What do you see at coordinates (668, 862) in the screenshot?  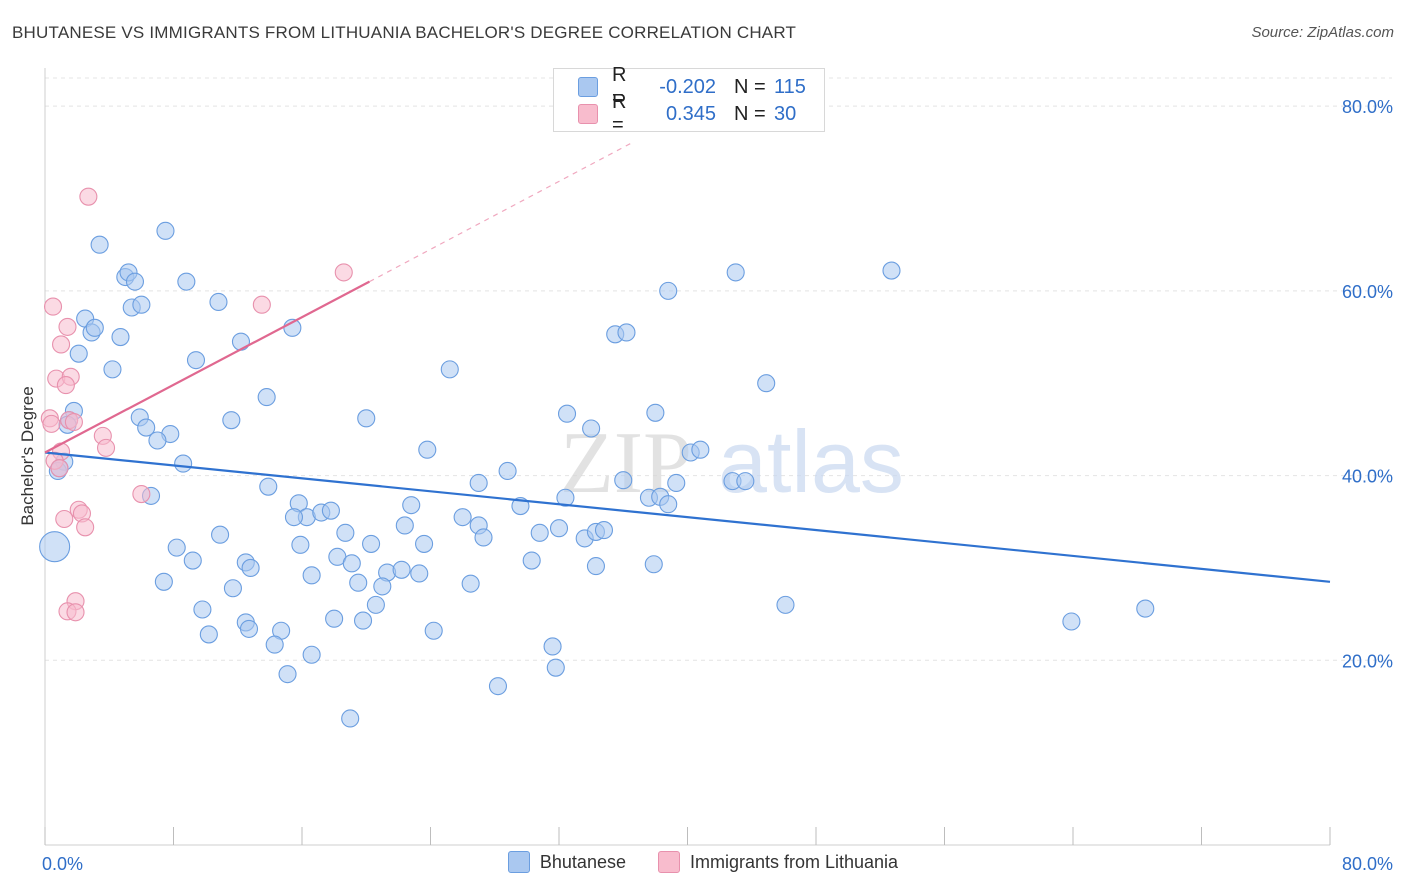 I see `lithuania-legend-swatch` at bounding box center [668, 862].